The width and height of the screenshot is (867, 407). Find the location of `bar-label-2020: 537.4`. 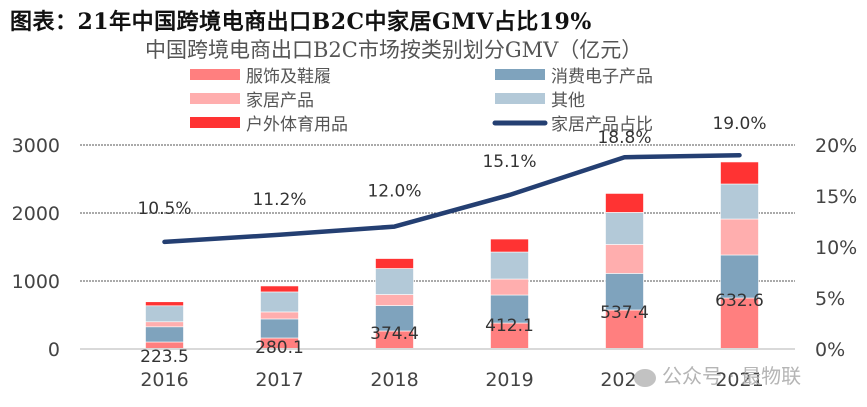

bar-label-2020: 537.4 is located at coordinates (624, 313).